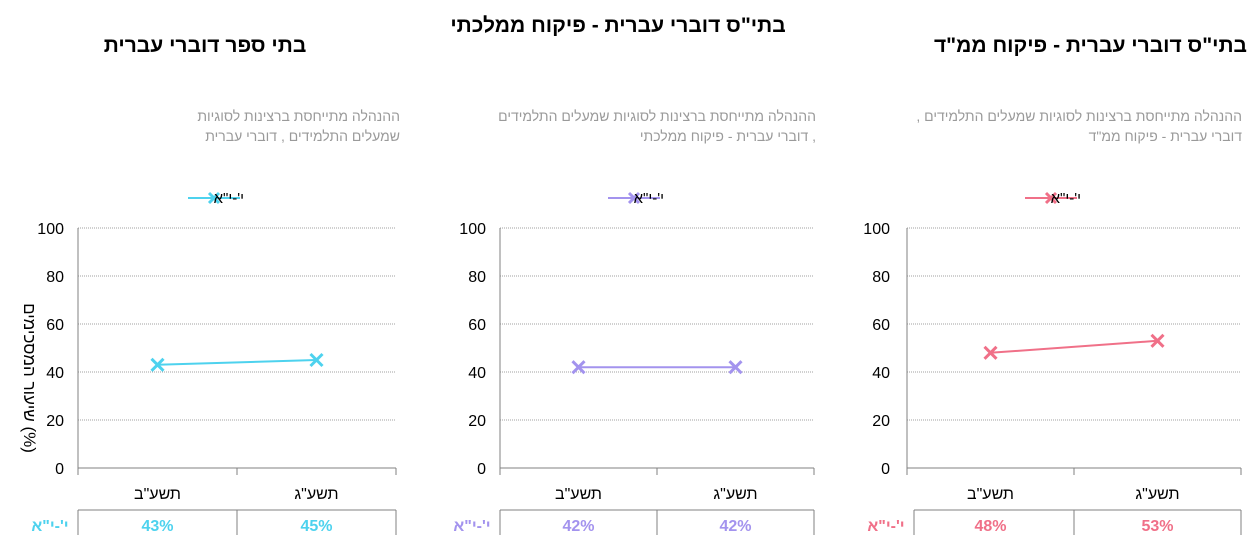 The height and width of the screenshot is (535, 1247). What do you see at coordinates (990, 526) in the screenshot?
I see `data-label: 48%` at bounding box center [990, 526].